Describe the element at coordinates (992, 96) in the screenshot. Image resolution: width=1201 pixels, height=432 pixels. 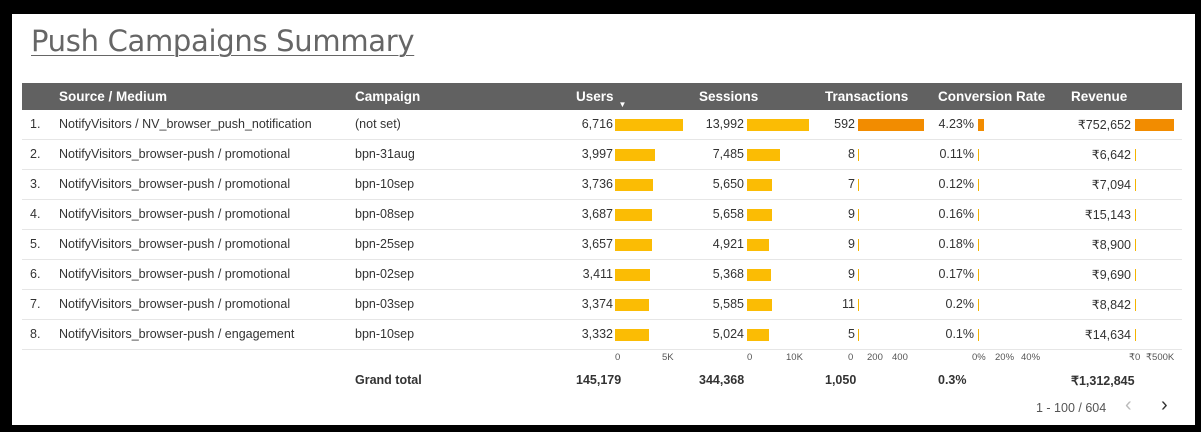
I see `col-header-conversion-rate: Conversion Rate` at that location.